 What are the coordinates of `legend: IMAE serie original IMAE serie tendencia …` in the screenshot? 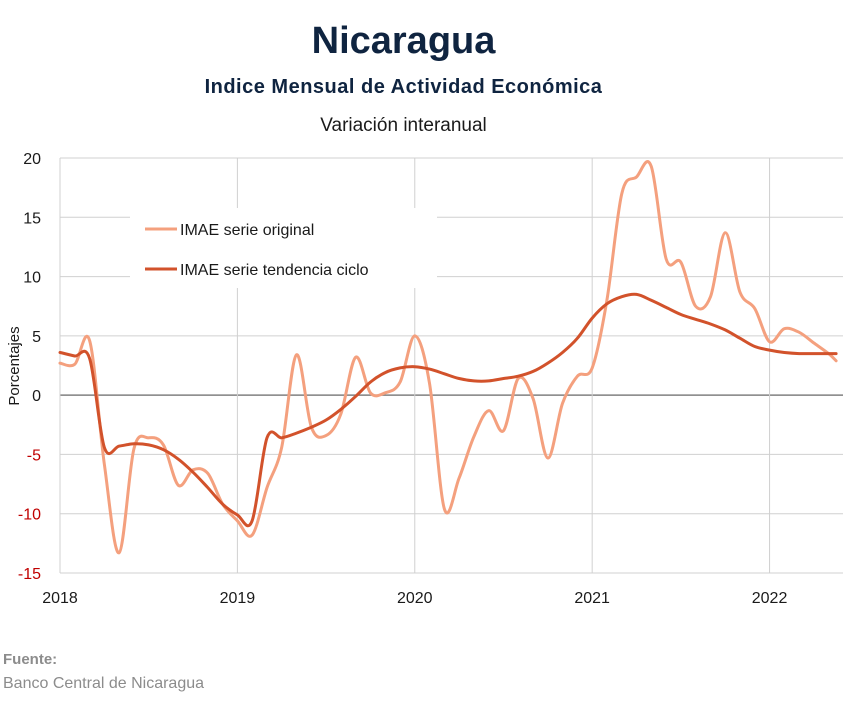 It's located at (283, 248).